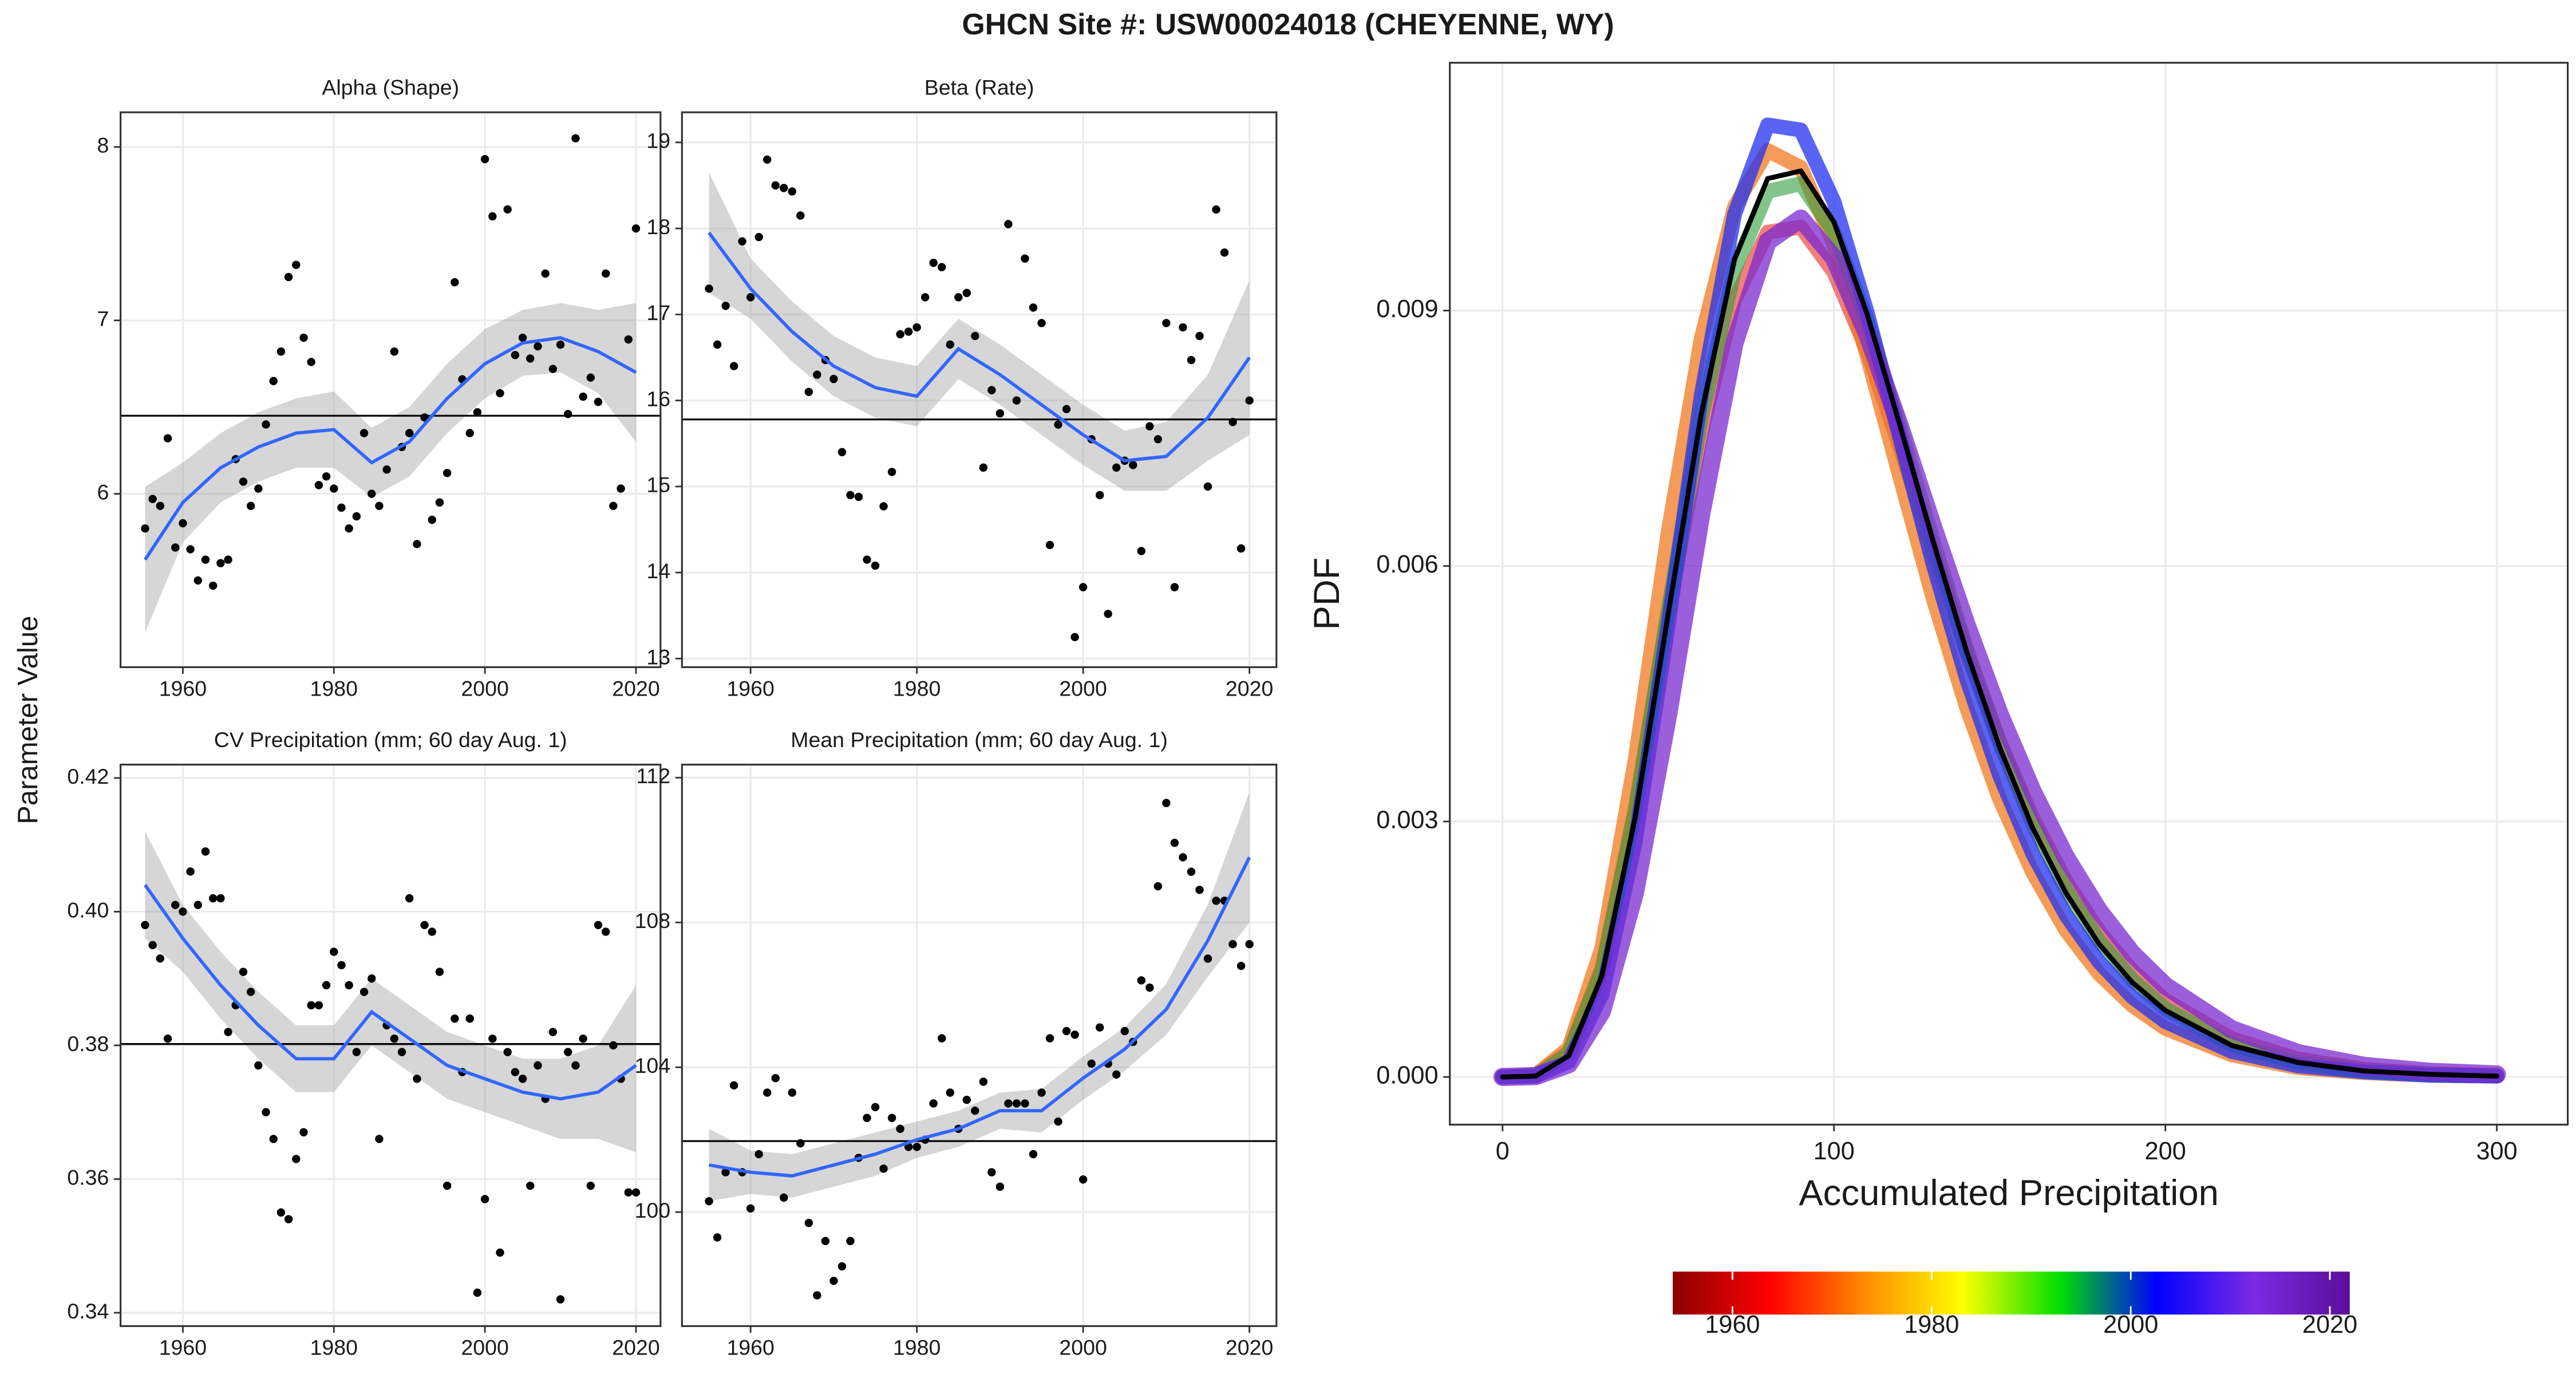 This screenshot has height=1374, width=2576. I want to click on colorbar-label: 2000, so click(2130, 1325).